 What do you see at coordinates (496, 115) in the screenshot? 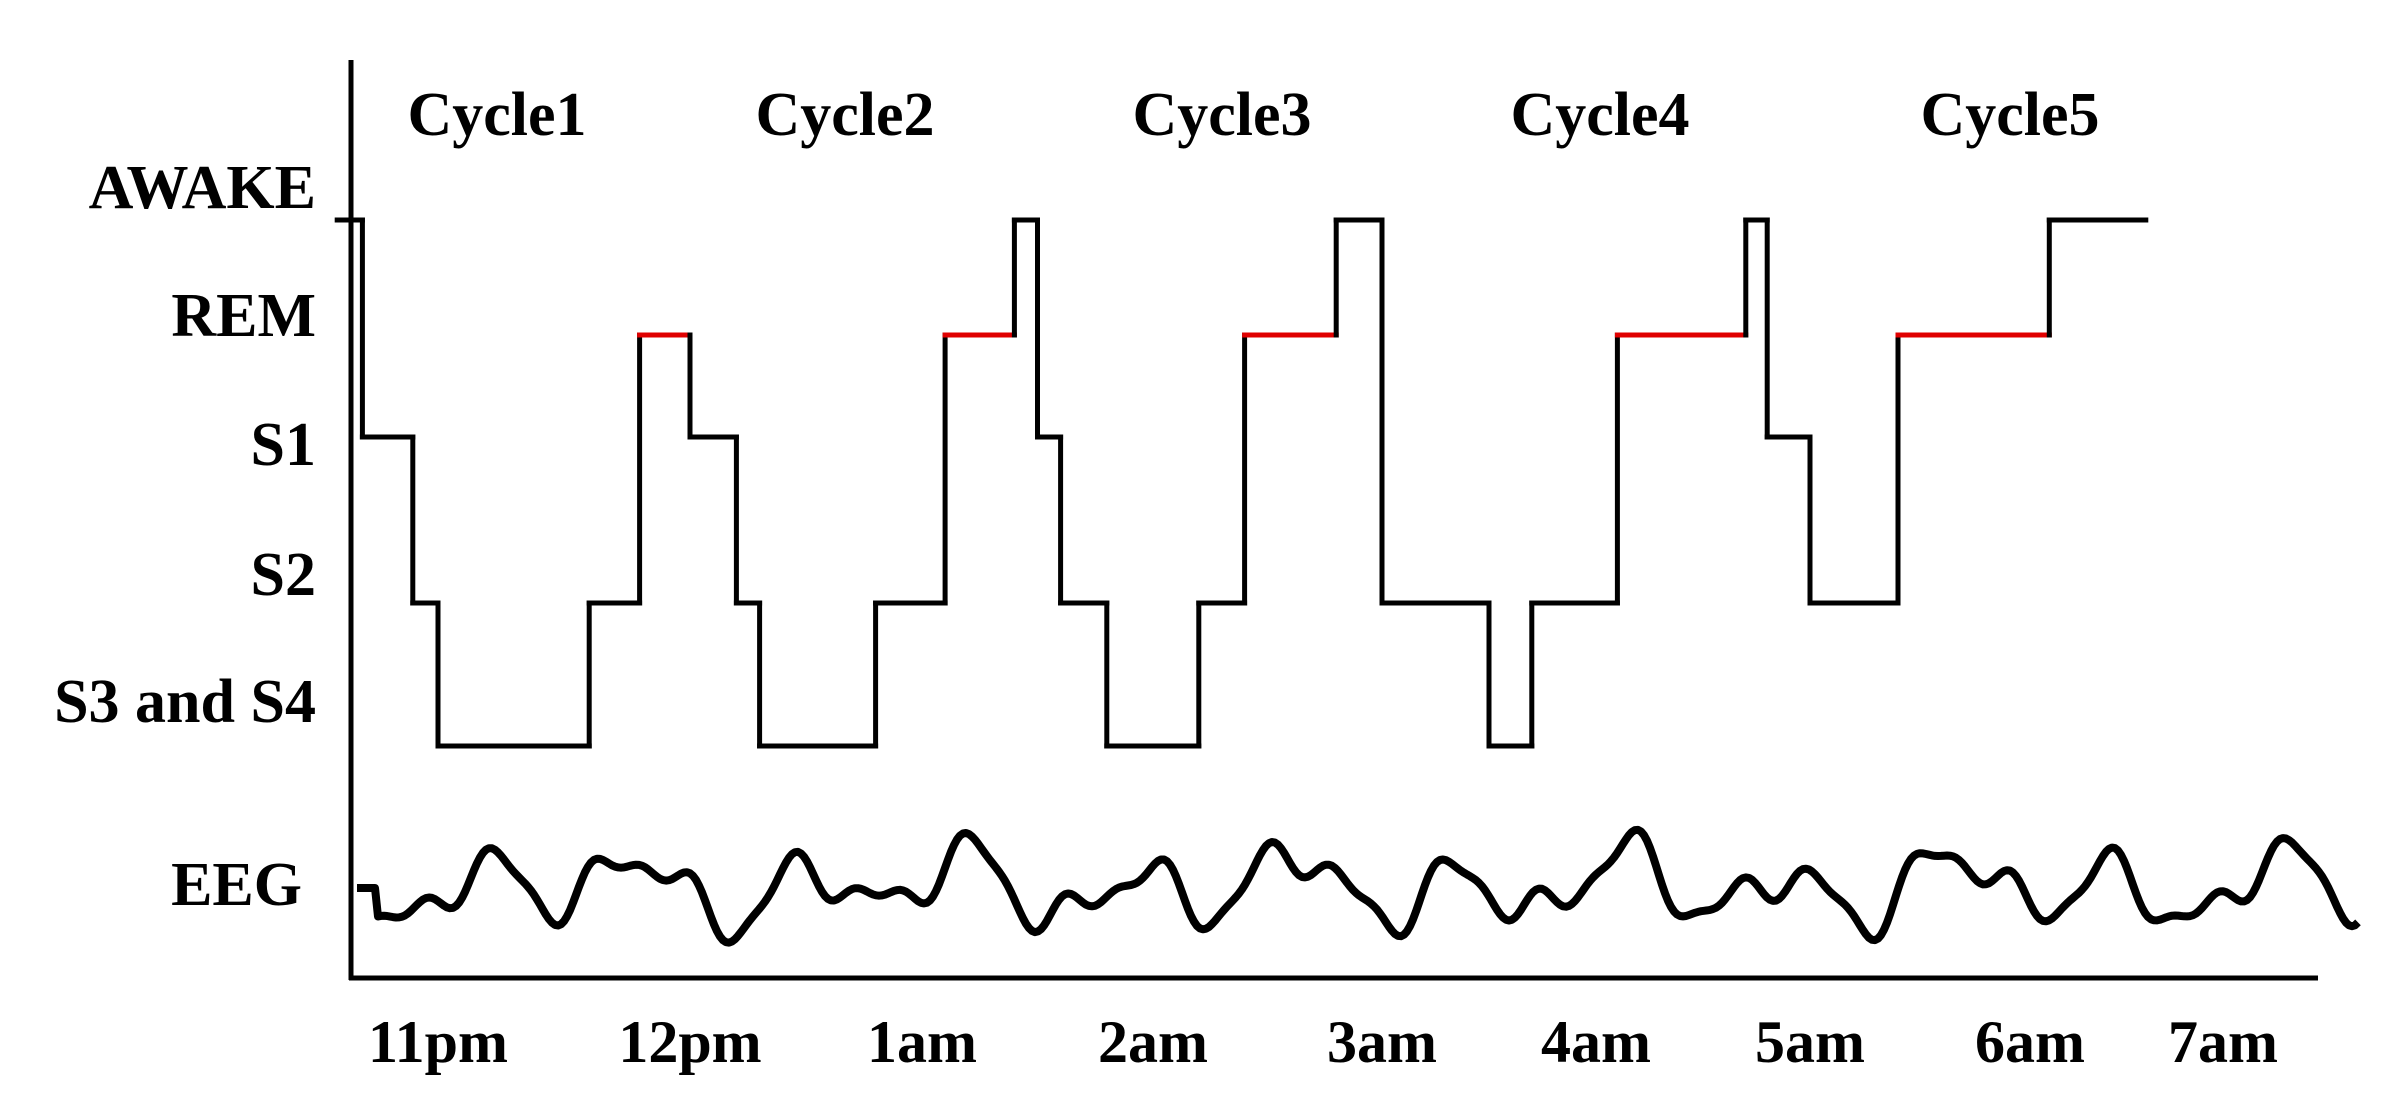
I see `cycle-label-1: Cycle1` at bounding box center [496, 115].